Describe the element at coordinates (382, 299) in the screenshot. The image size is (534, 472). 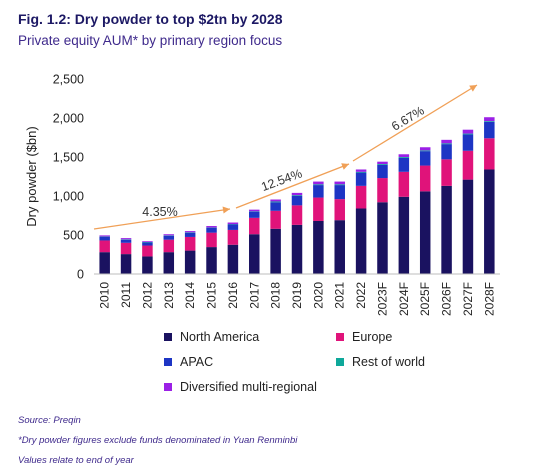
I see `x-tick-label: 2023F` at that location.